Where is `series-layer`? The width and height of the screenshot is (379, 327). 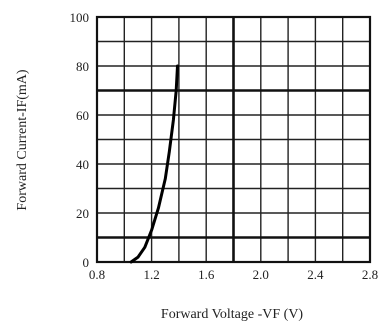
series-layer is located at coordinates (154, 164).